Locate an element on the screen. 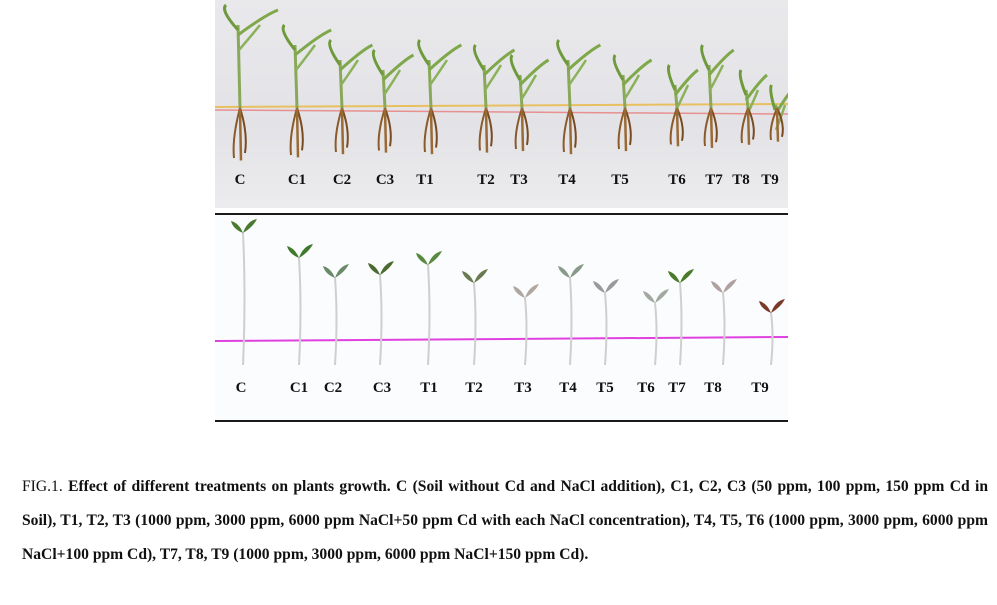  top-label-t6: T6 is located at coordinates (677, 180).